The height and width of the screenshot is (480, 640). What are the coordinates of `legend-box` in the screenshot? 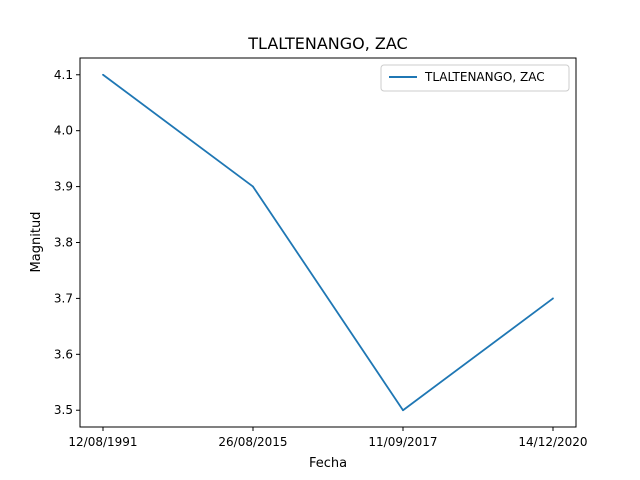 It's located at (475, 78).